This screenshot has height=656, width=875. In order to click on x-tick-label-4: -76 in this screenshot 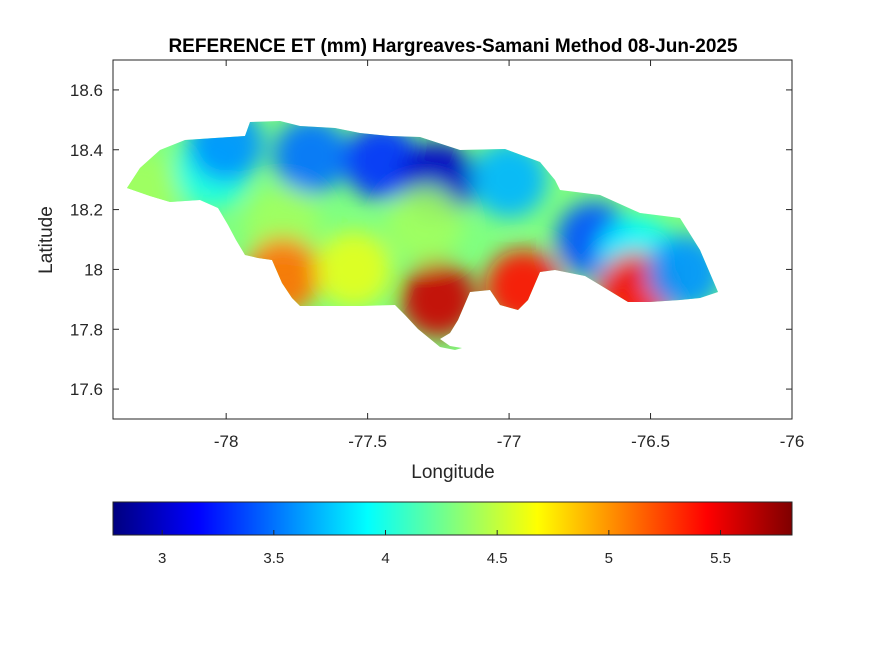, I will do `click(792, 441)`.